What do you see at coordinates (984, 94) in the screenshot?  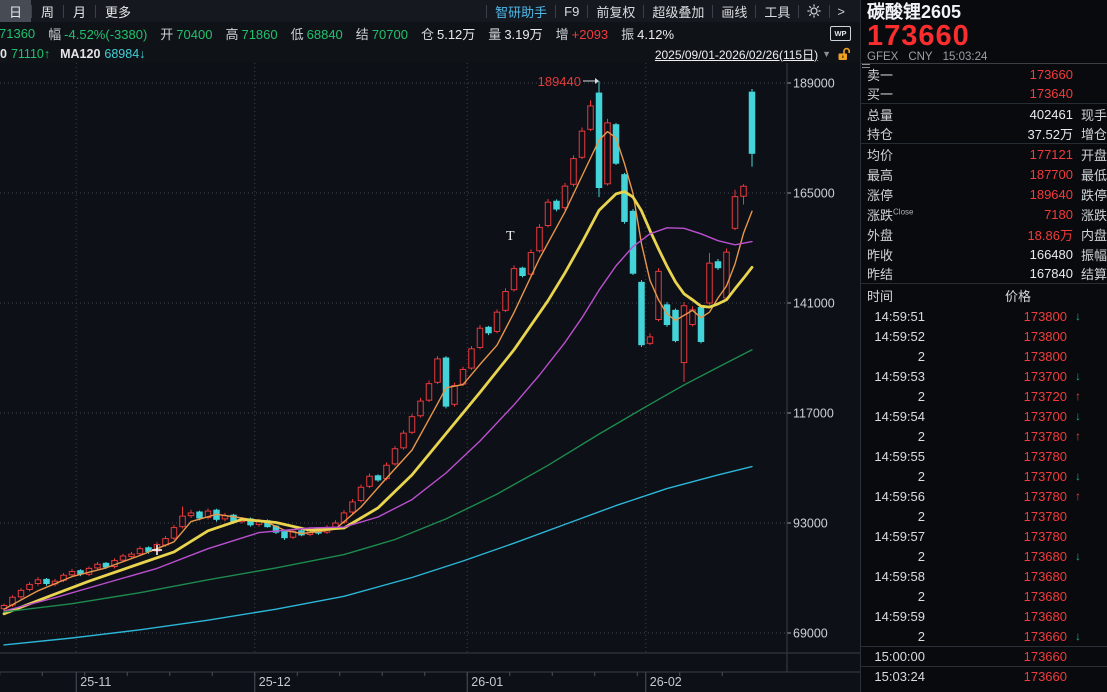 I see `bid-row: 买一 173640` at bounding box center [984, 94].